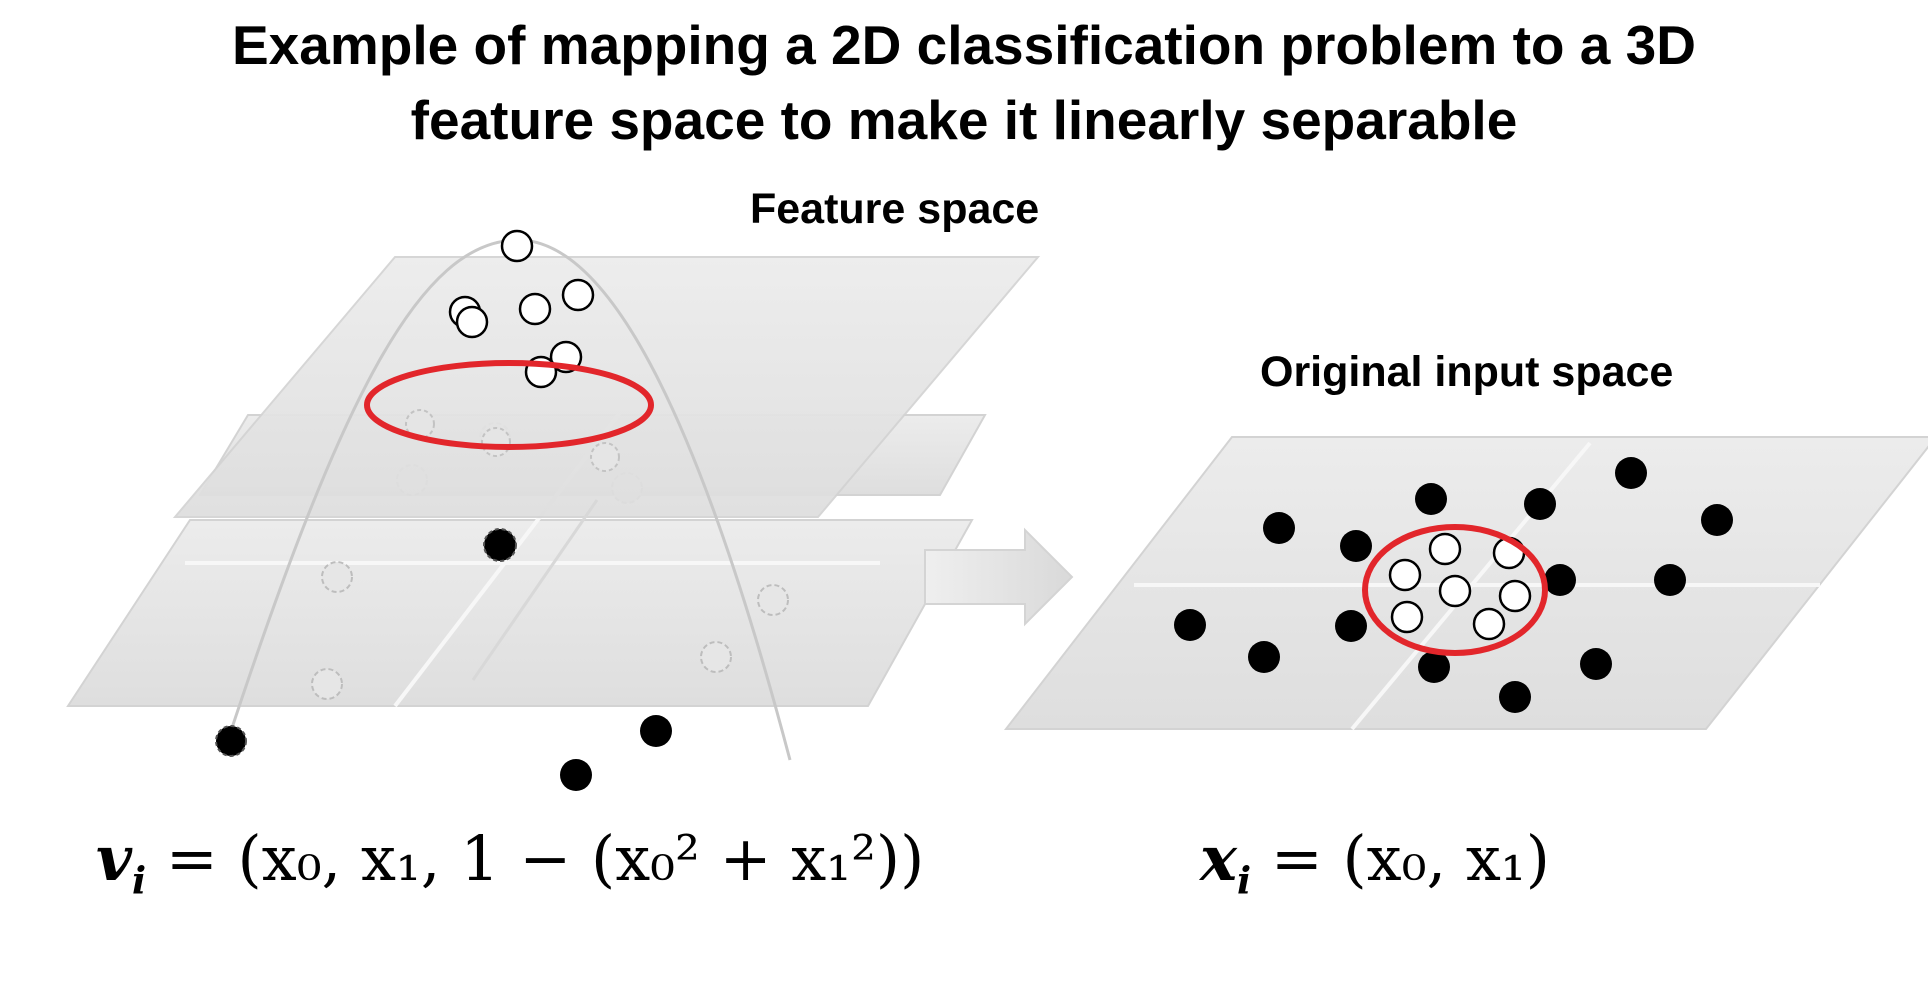 The width and height of the screenshot is (1928, 984). Describe the element at coordinates (509, 405) in the screenshot. I see `feature-decision-boundary` at that location.